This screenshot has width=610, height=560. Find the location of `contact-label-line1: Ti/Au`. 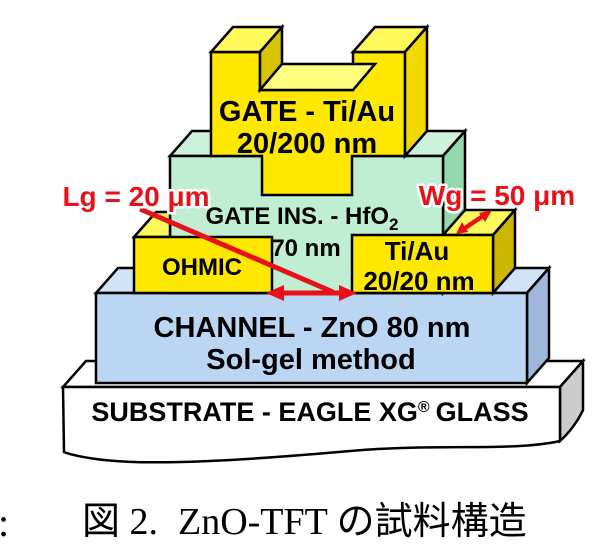

contact-label-line1: Ti/Au is located at coordinates (417, 251).